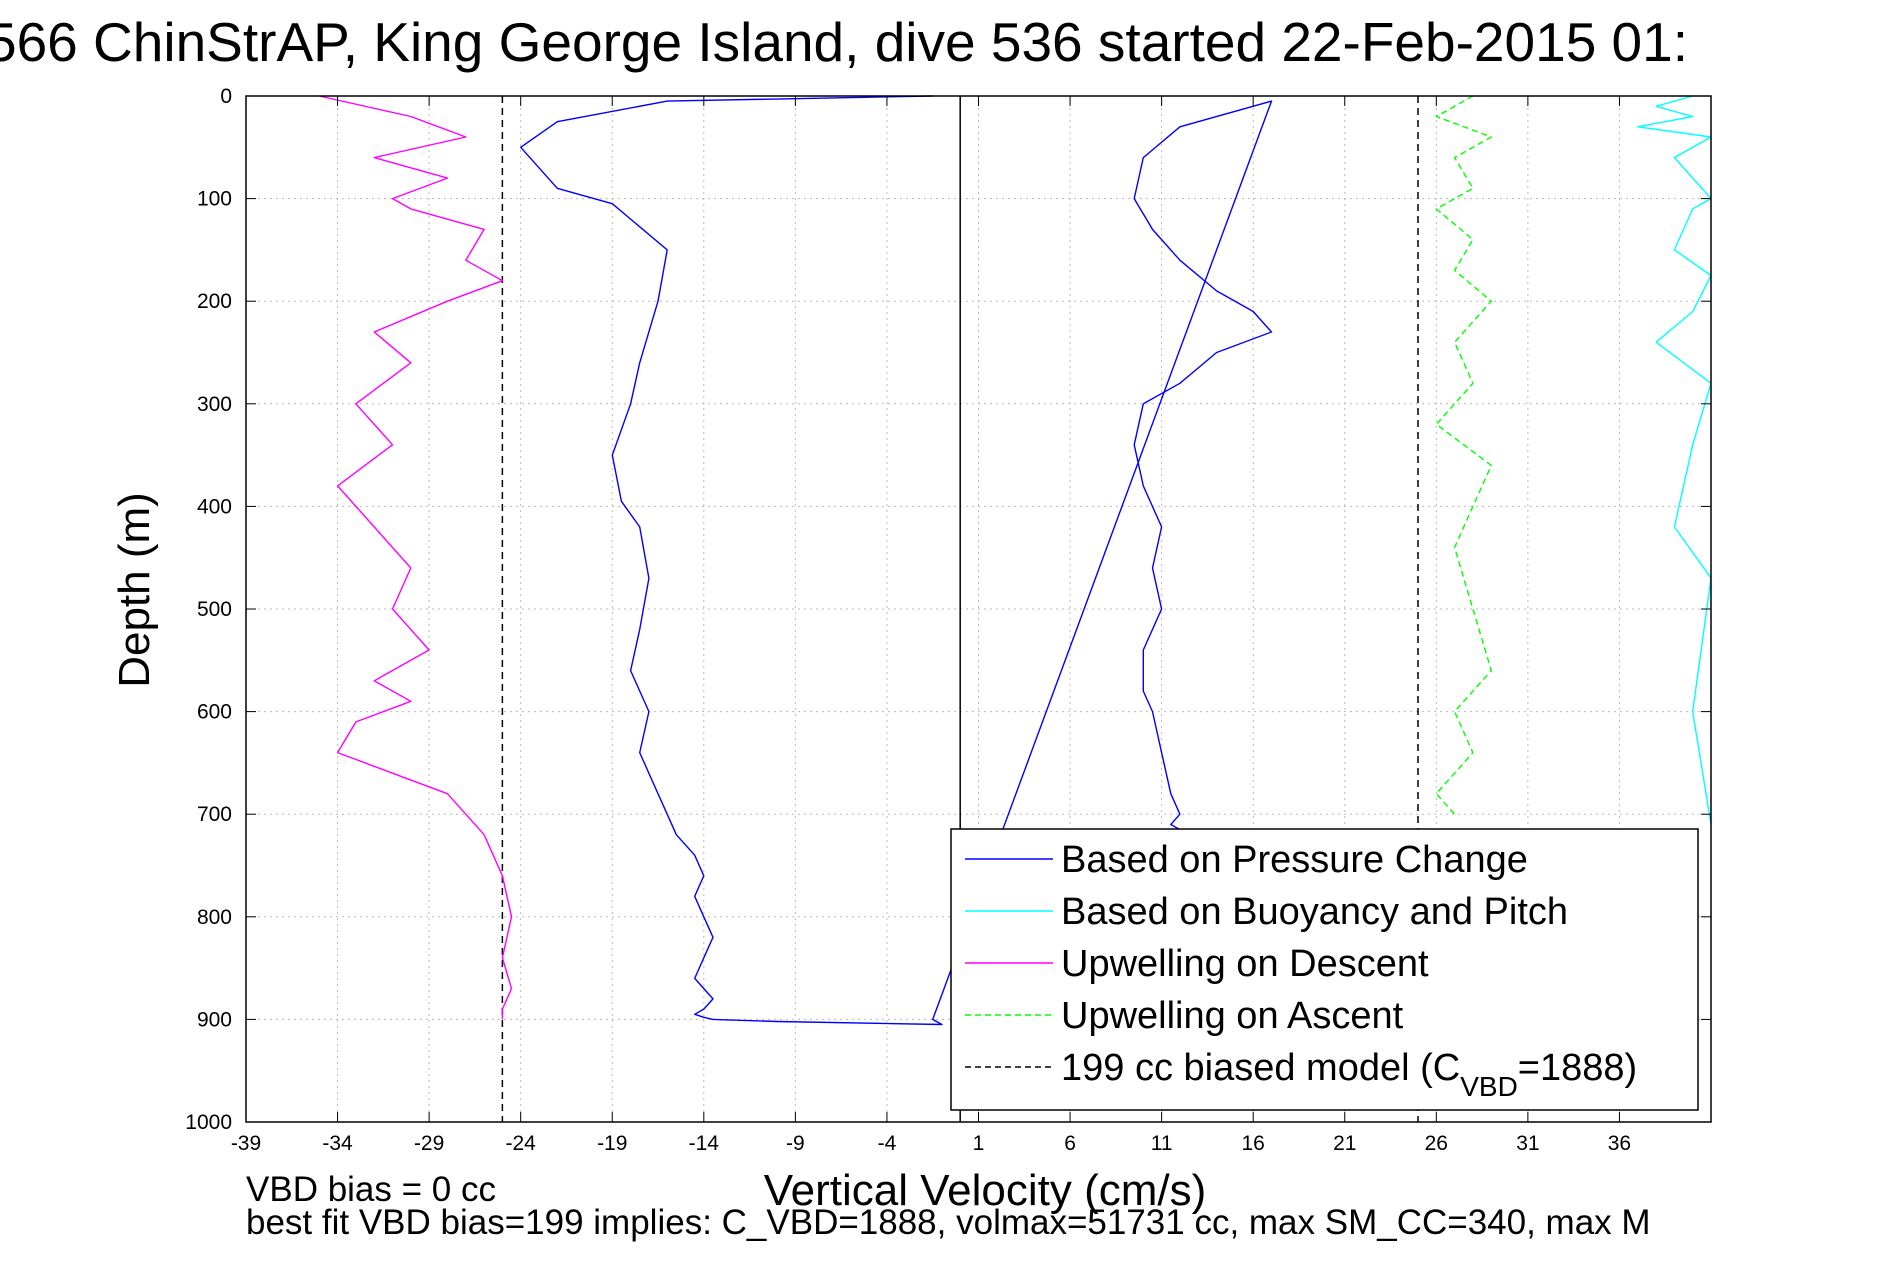 The width and height of the screenshot is (1891, 1262). Describe the element at coordinates (214, 1019) in the screenshot. I see `y-tick-label: 900` at that location.